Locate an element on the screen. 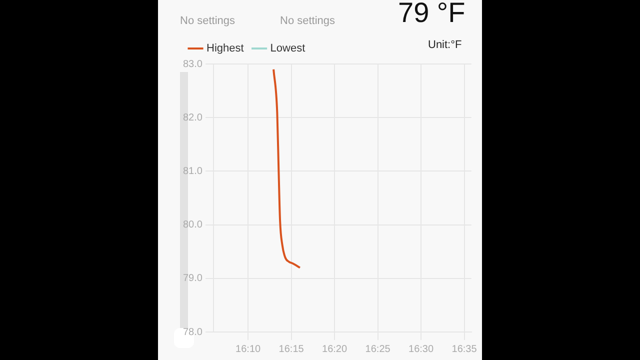  x-tick-label: 16:15 is located at coordinates (291, 349).